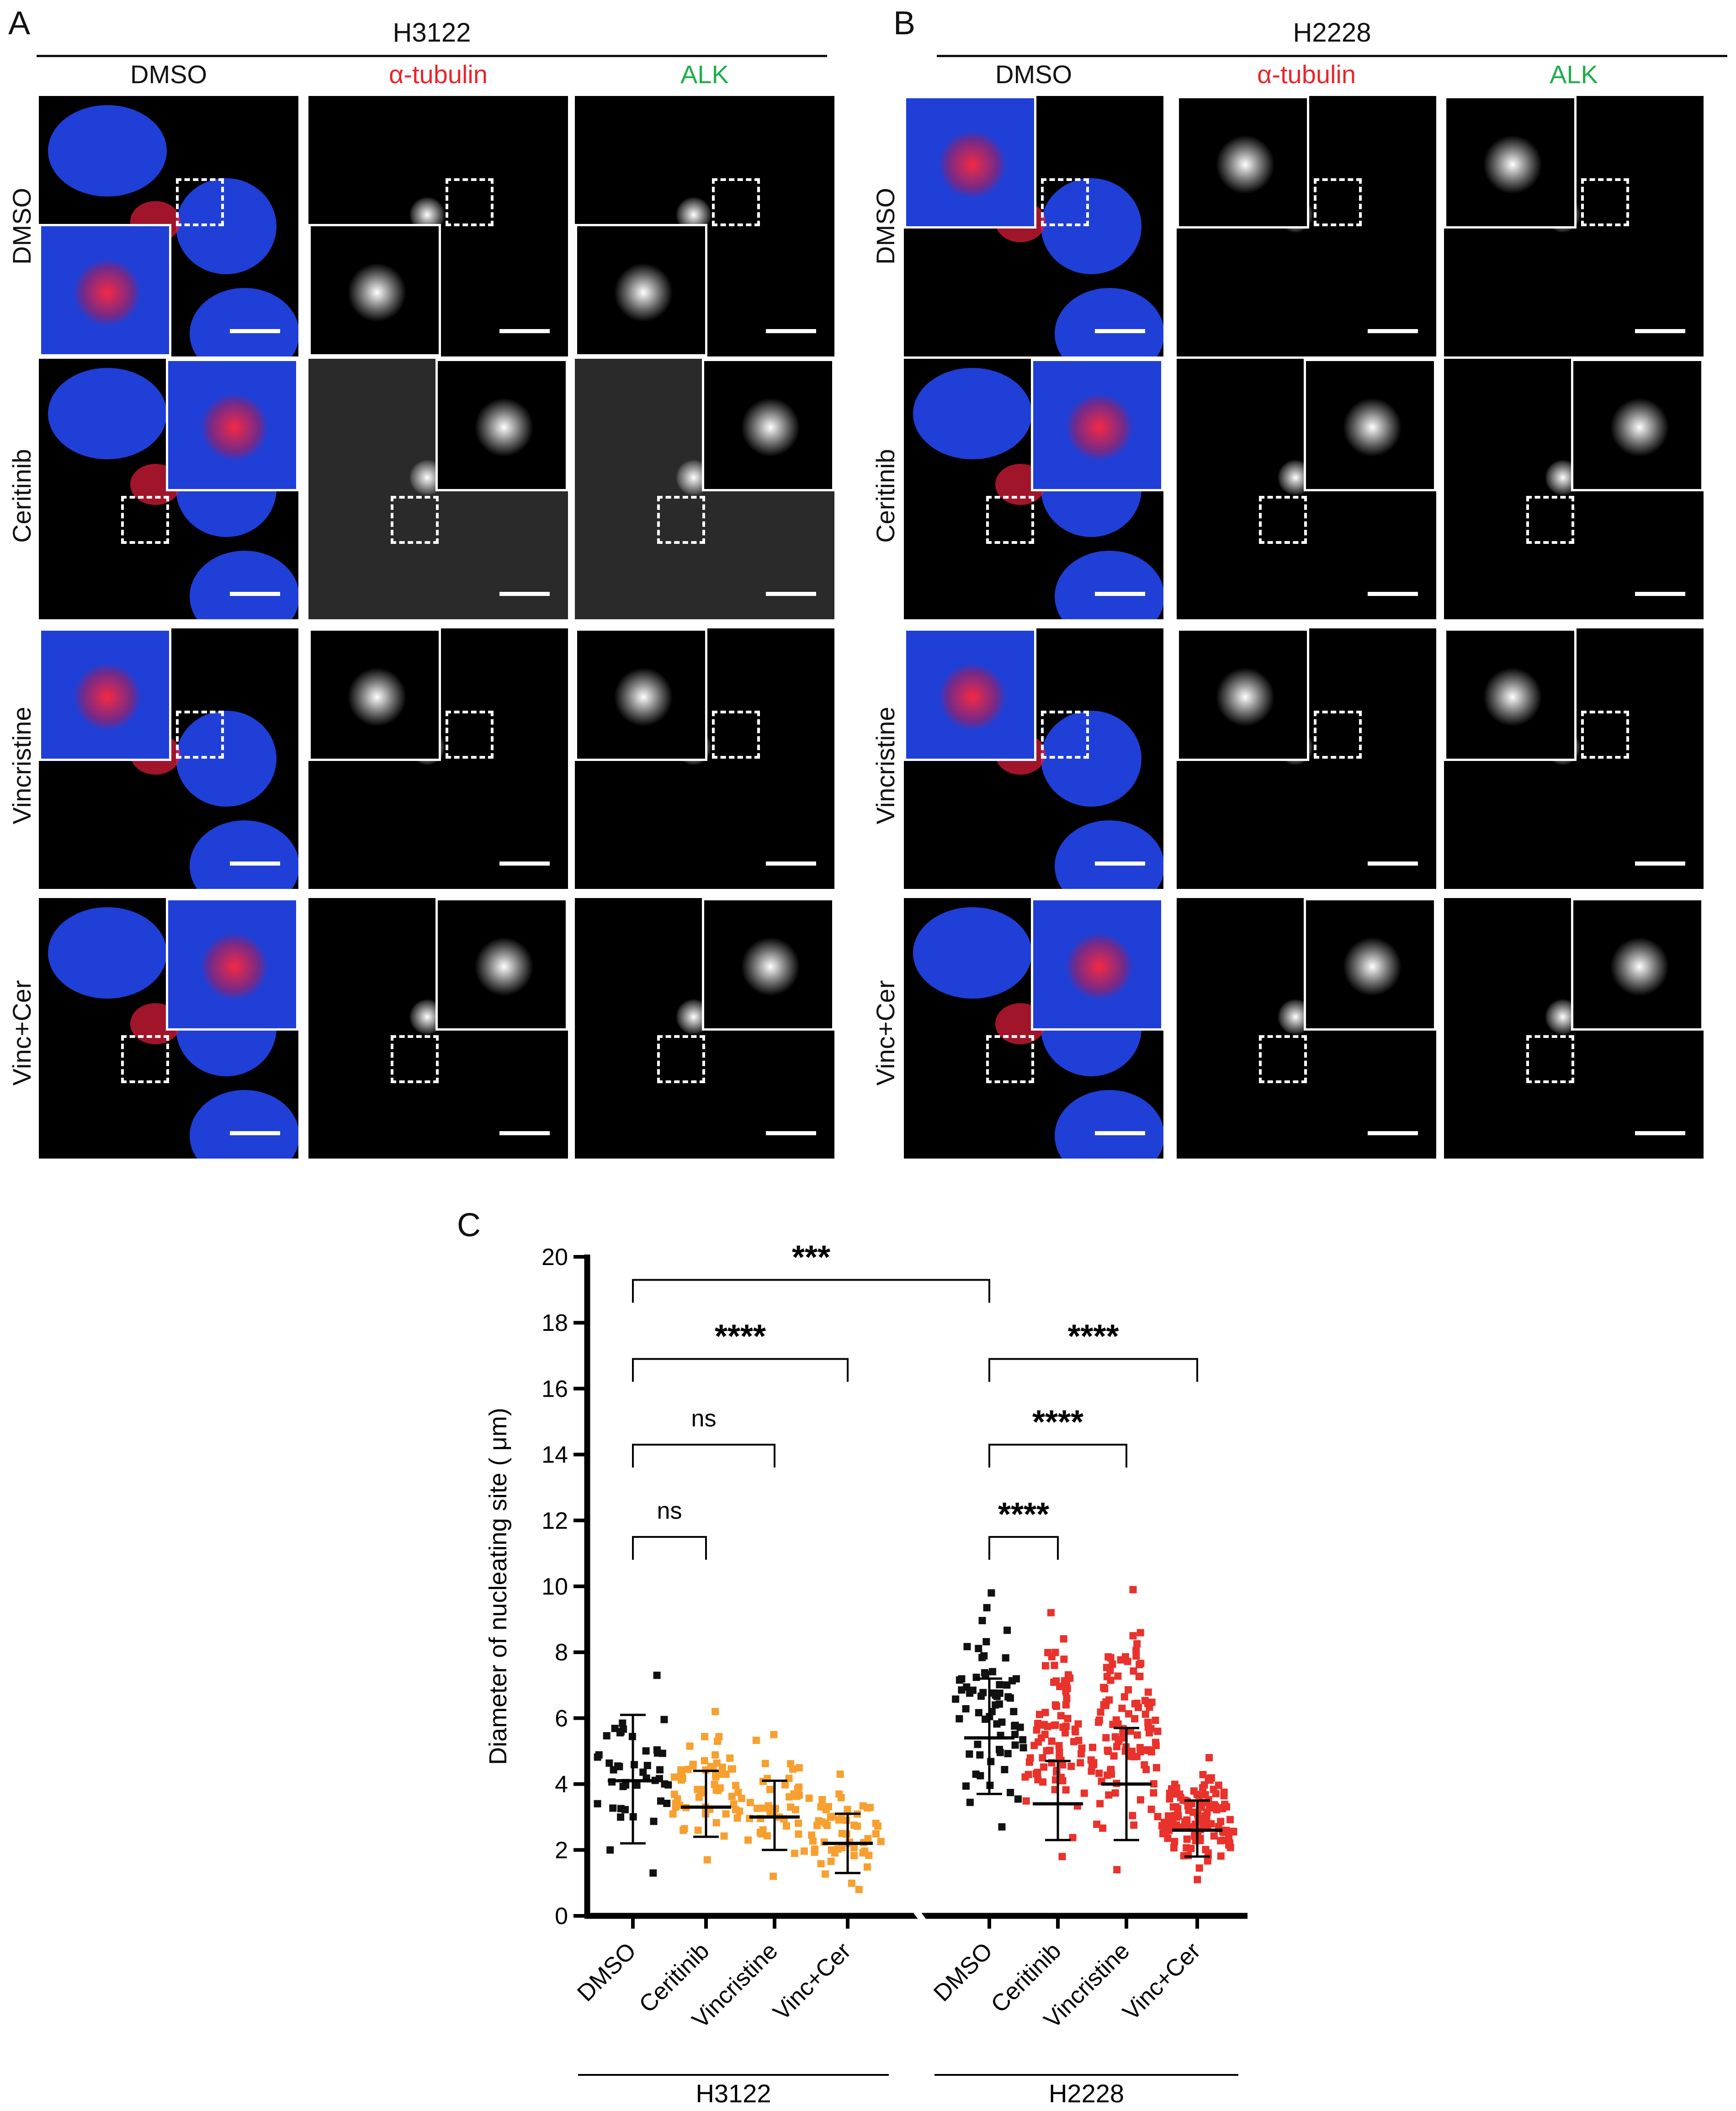  Describe the element at coordinates (1057, 1422) in the screenshot. I see `significance-label: ****` at that location.